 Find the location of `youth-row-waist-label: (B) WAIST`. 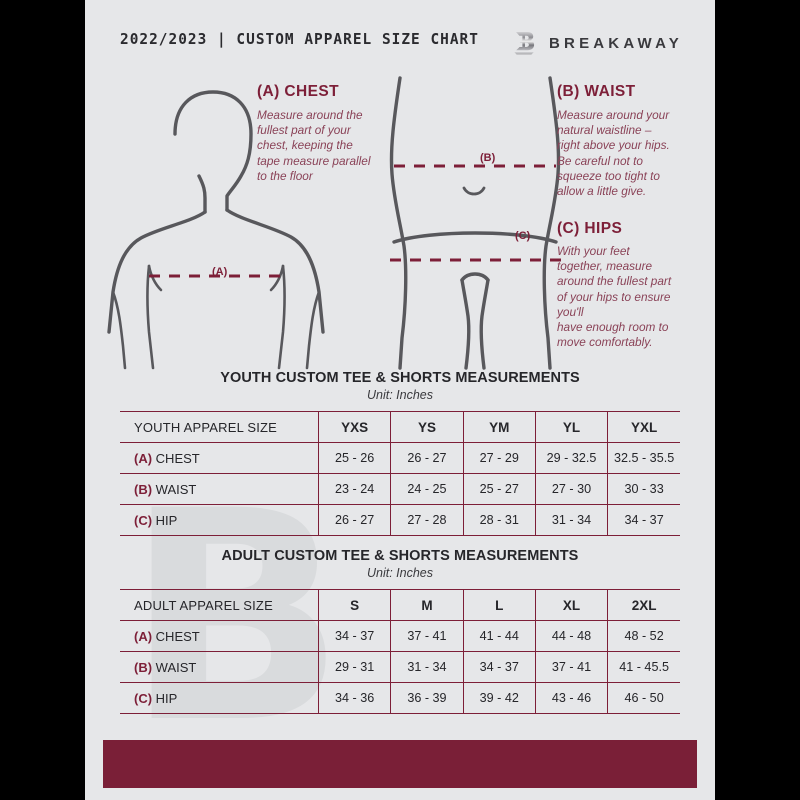

youth-row-waist-label: (B) WAIST is located at coordinates (219, 489).